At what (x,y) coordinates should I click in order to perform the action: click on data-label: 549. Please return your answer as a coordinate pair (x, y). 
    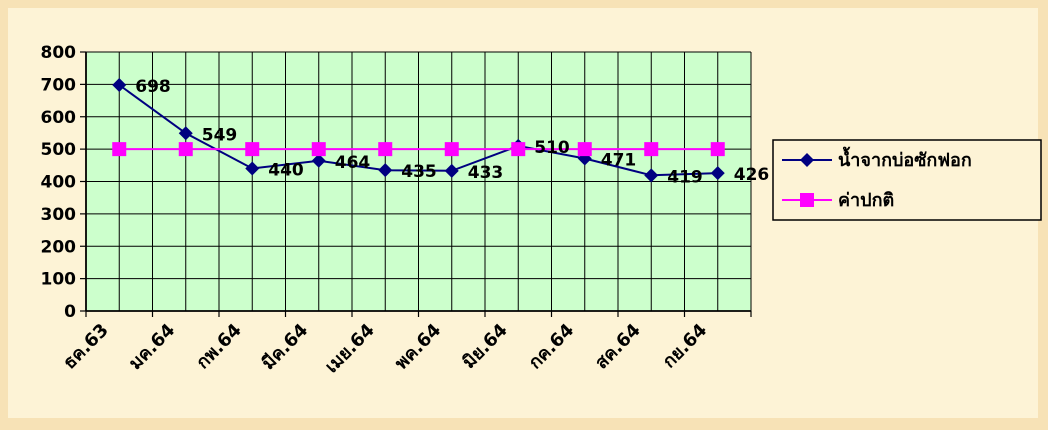
    Looking at the image, I should click on (220, 135).